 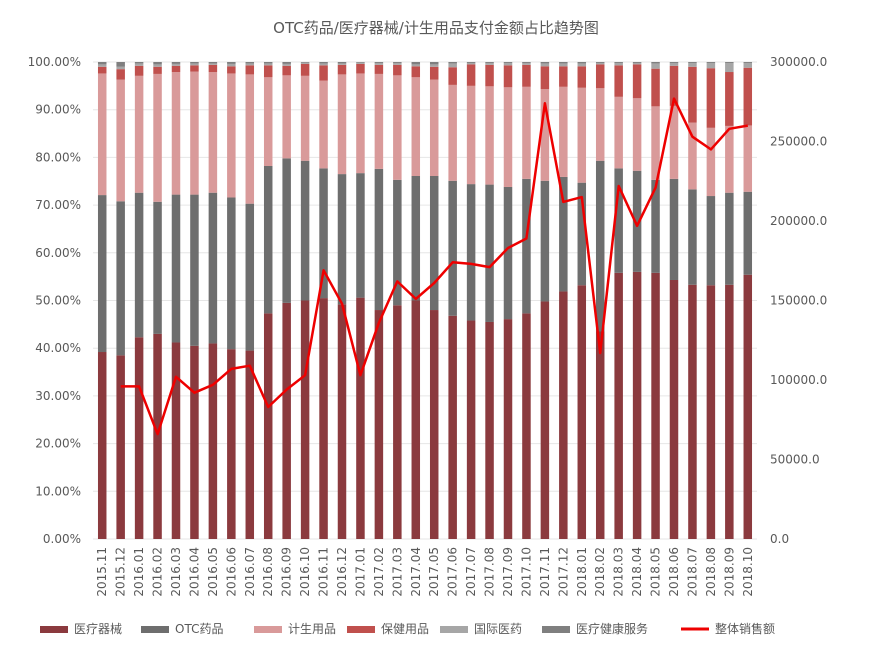 What do you see at coordinates (342, 572) in the screenshot?
I see `x-tick-label: 2016.12` at bounding box center [342, 572].